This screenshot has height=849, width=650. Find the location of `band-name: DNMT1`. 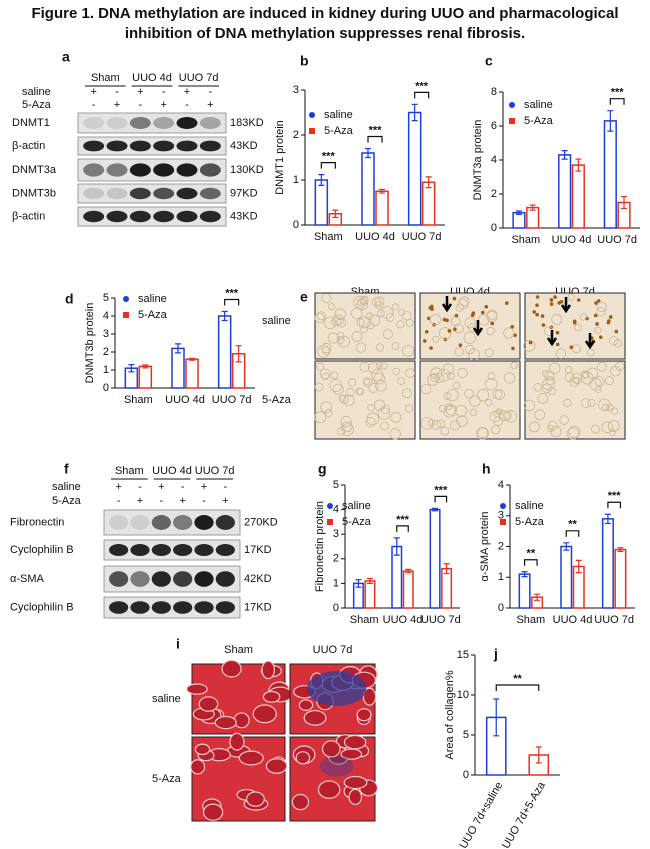

band-name: DNMT1 is located at coordinates (31, 123).